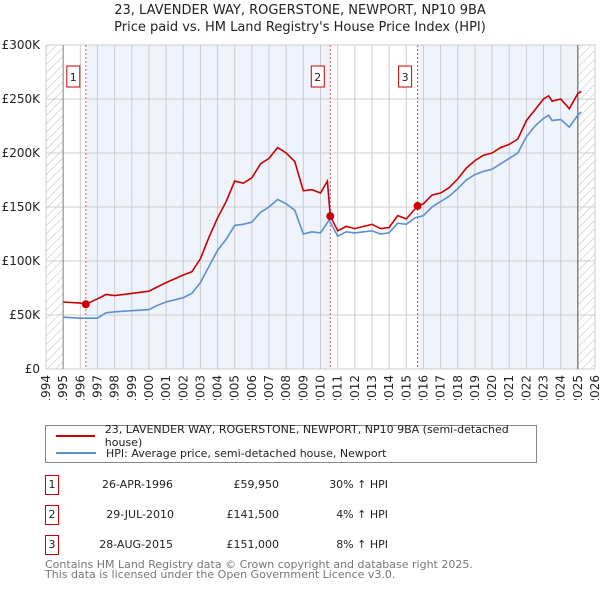 This screenshot has height=590, width=600. What do you see at coordinates (115, 387) in the screenshot?
I see `x-tick-label: 1998` at bounding box center [115, 387].